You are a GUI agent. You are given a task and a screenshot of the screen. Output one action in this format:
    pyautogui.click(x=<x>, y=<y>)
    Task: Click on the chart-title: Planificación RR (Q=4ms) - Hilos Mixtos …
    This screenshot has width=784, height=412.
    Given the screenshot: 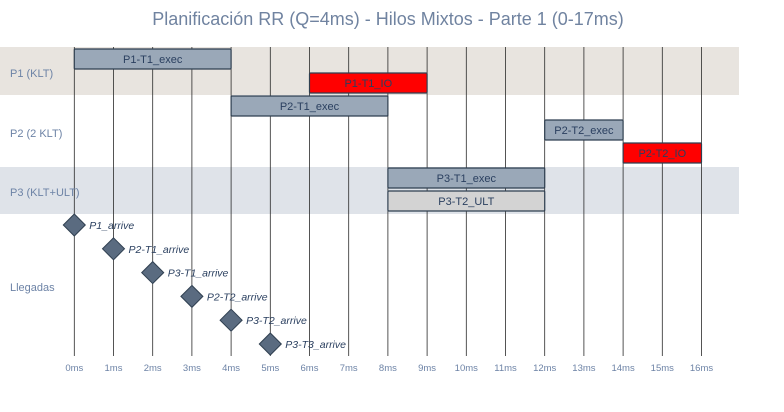 What is the action you would take?
    pyautogui.click(x=388, y=19)
    